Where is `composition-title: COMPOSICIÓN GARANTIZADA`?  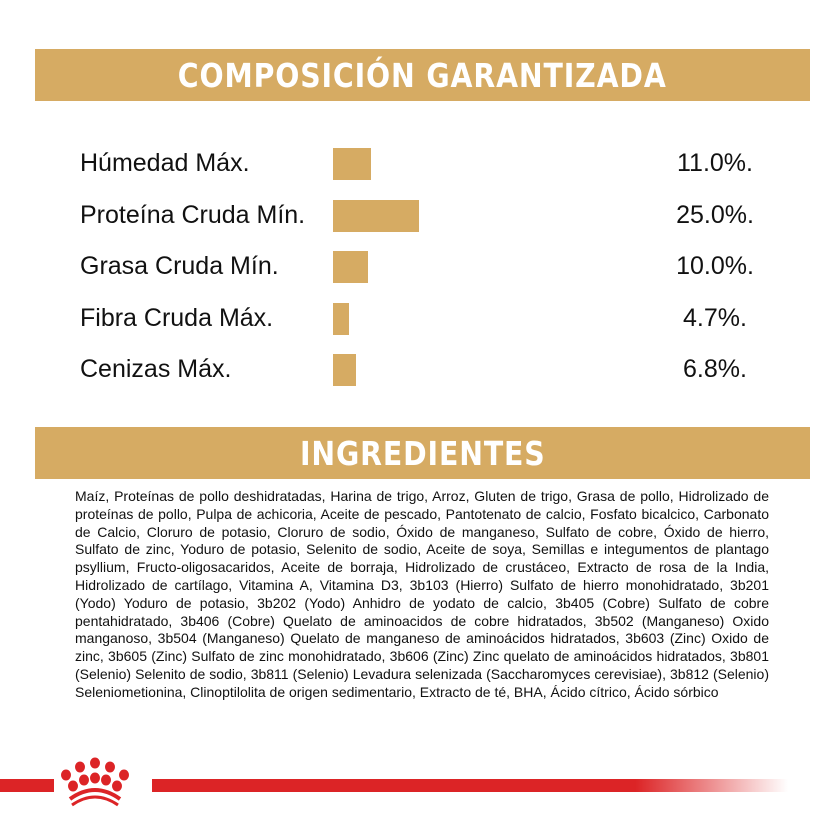 composition-title: COMPOSICIÓN GARANTIZADA is located at coordinates (422, 75).